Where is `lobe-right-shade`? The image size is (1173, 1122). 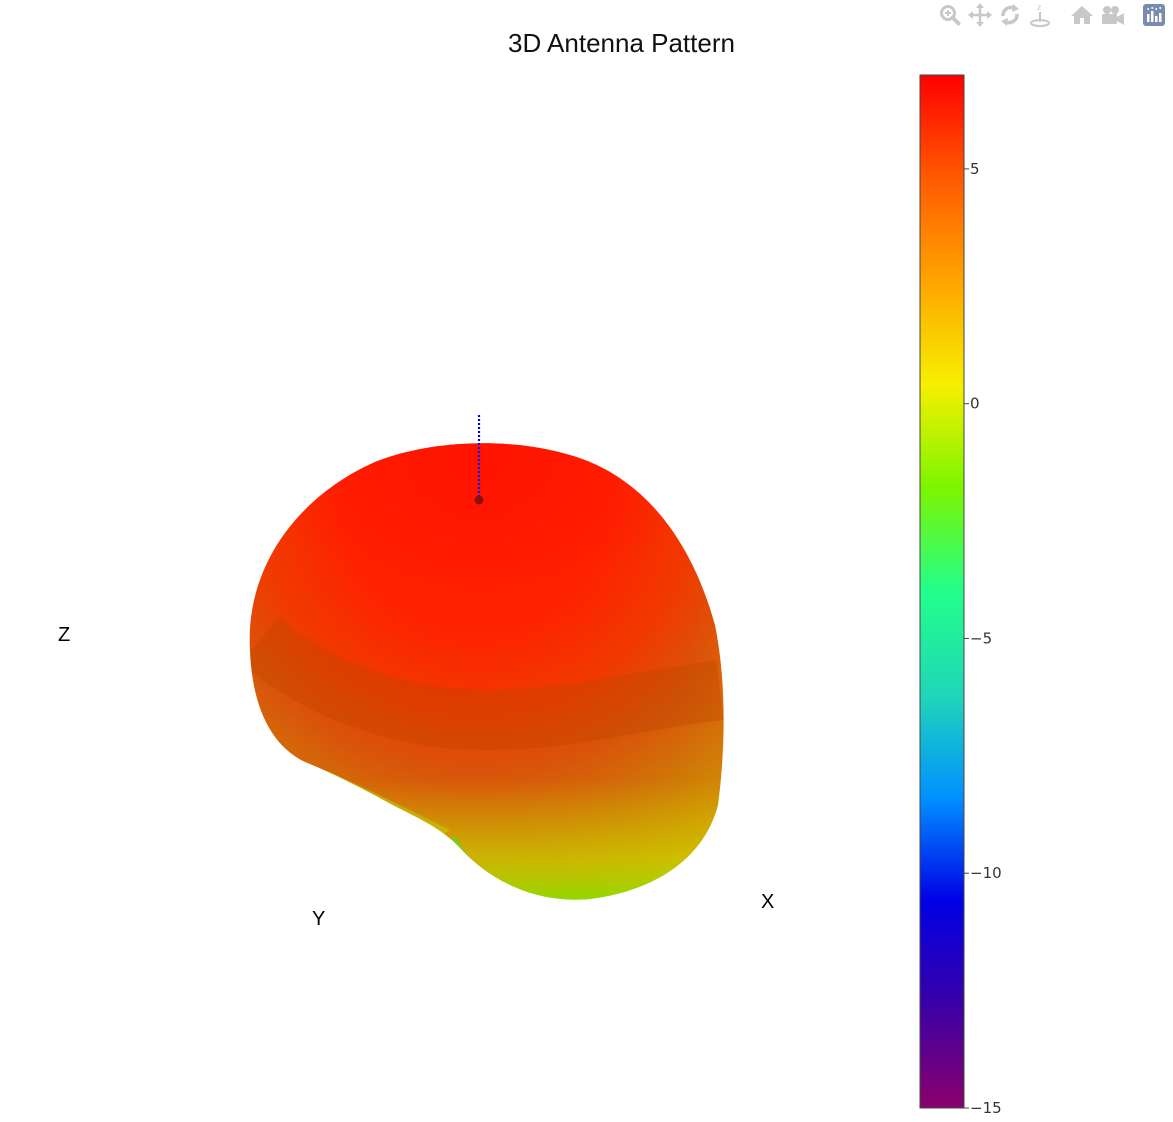
lobe-right-shade is located at coordinates (652, 640).